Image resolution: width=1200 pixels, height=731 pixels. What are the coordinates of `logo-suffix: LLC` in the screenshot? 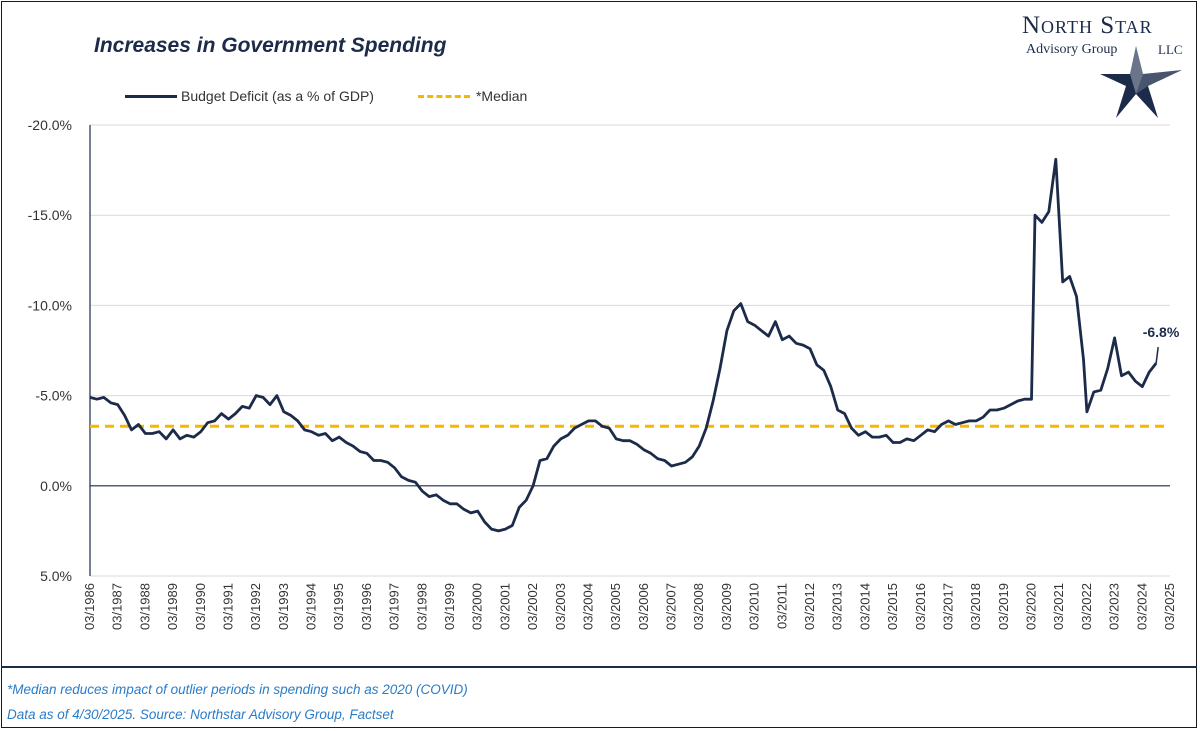 It's located at (1170, 49).